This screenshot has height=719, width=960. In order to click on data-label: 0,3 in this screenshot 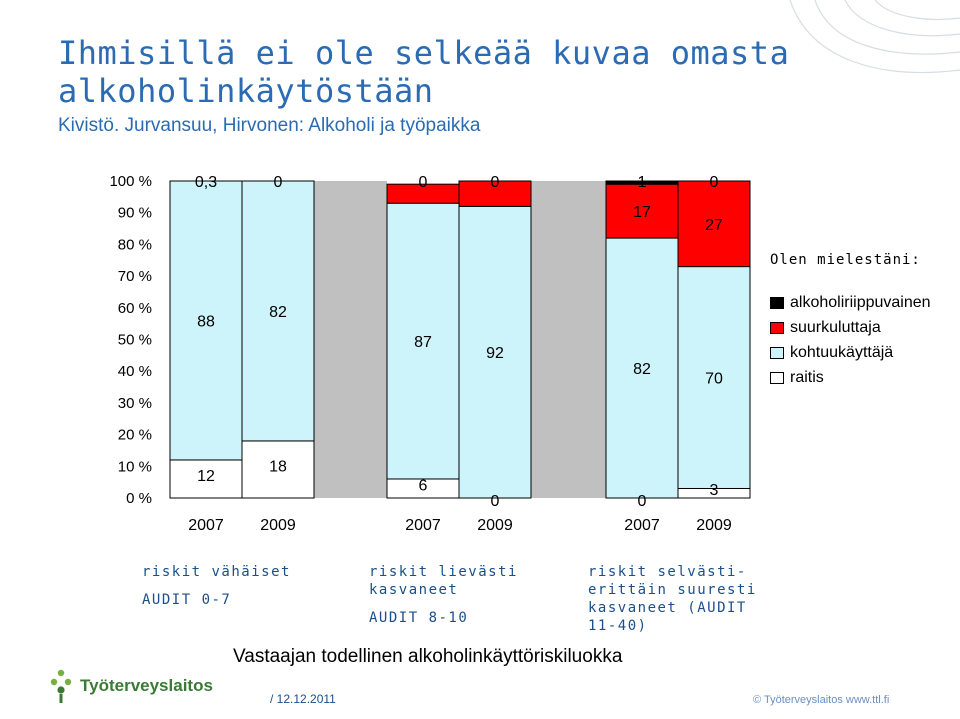, I will do `click(206, 182)`.